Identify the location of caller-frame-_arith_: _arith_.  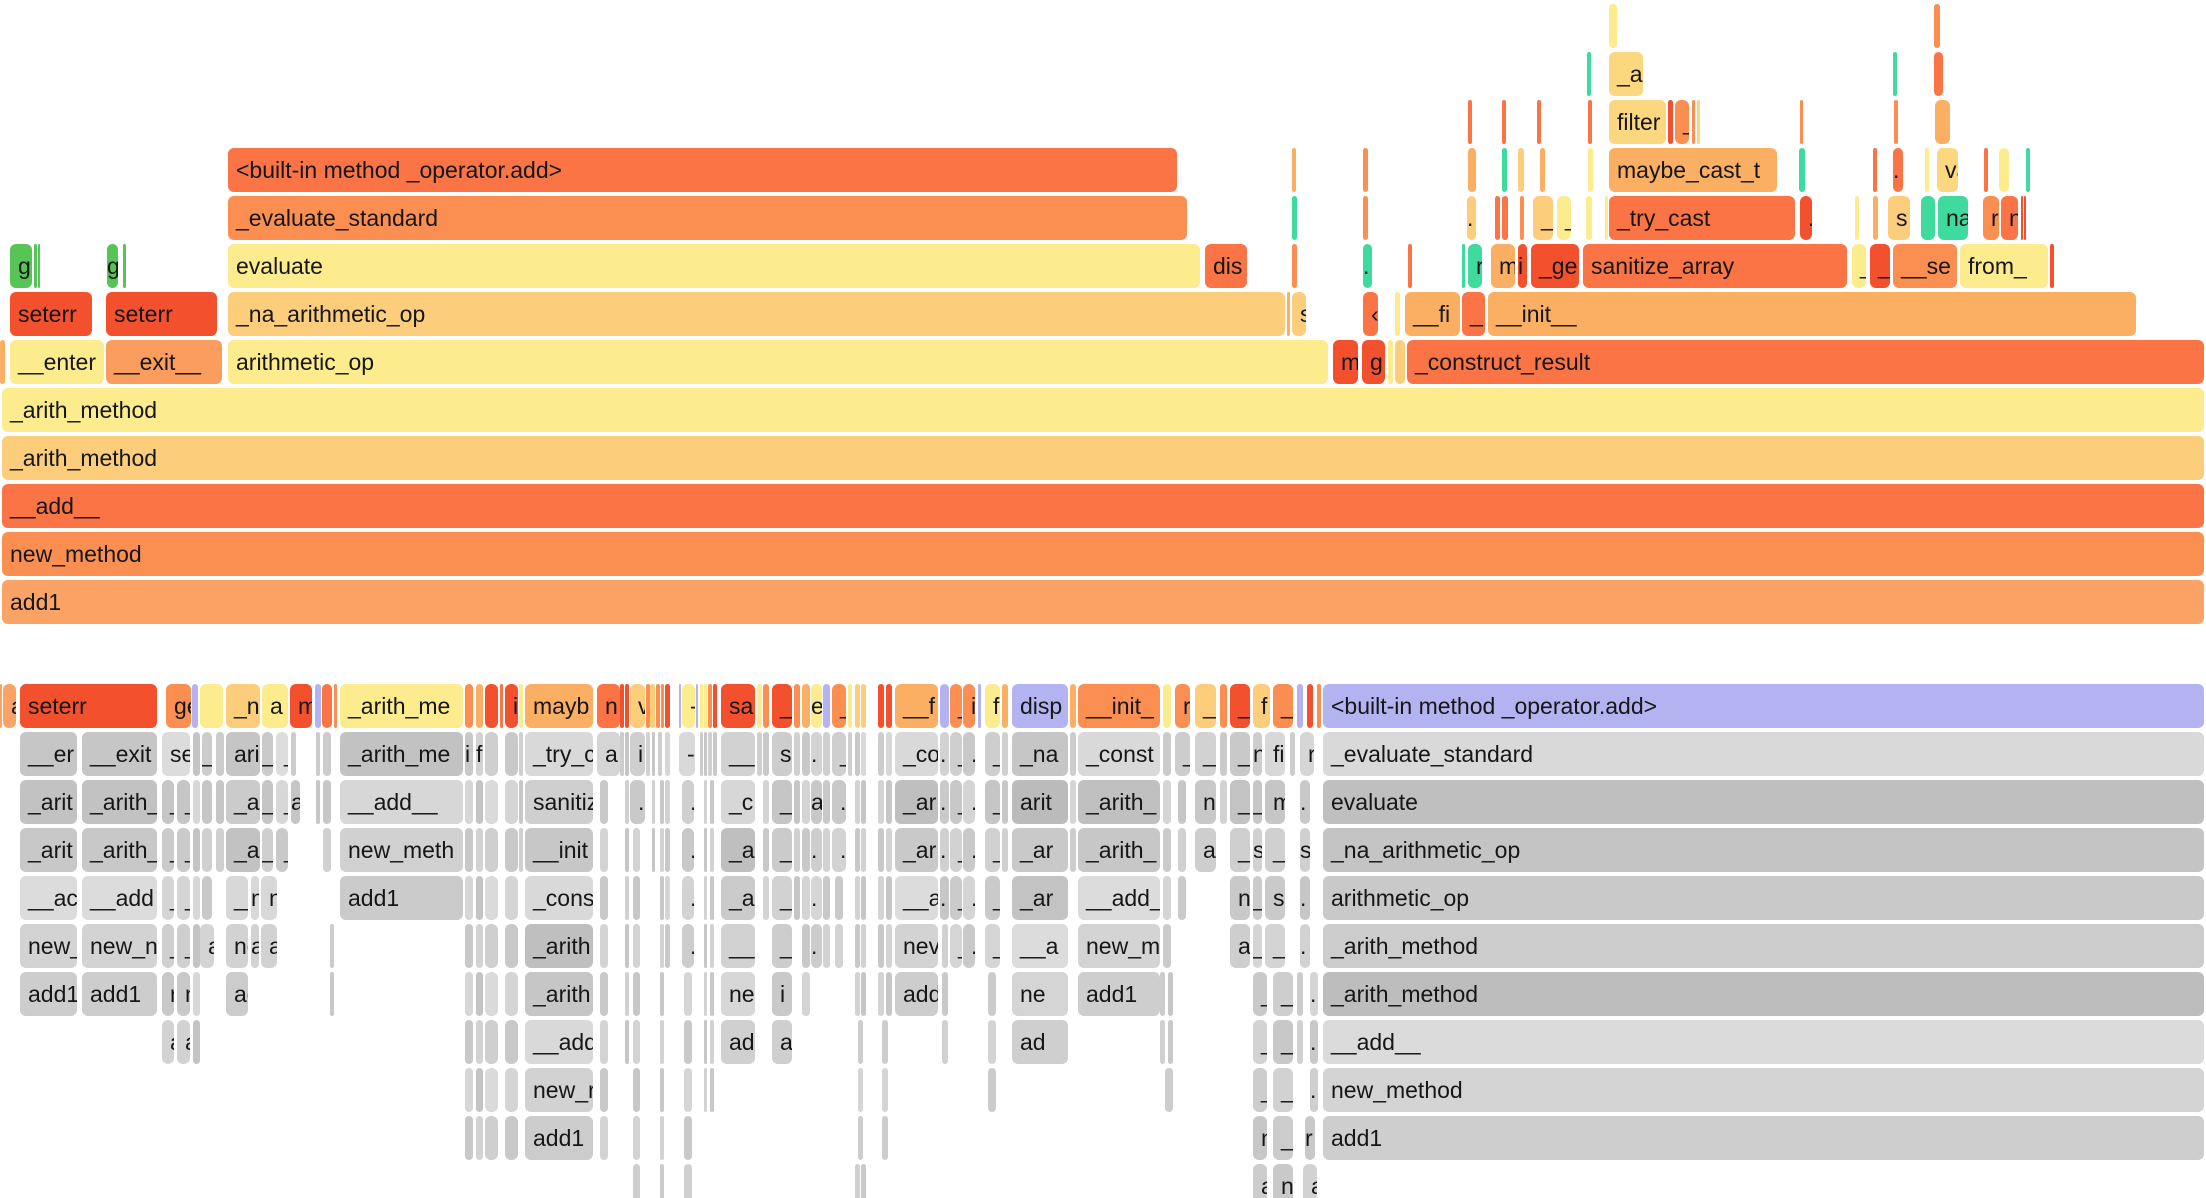
(1119, 802).